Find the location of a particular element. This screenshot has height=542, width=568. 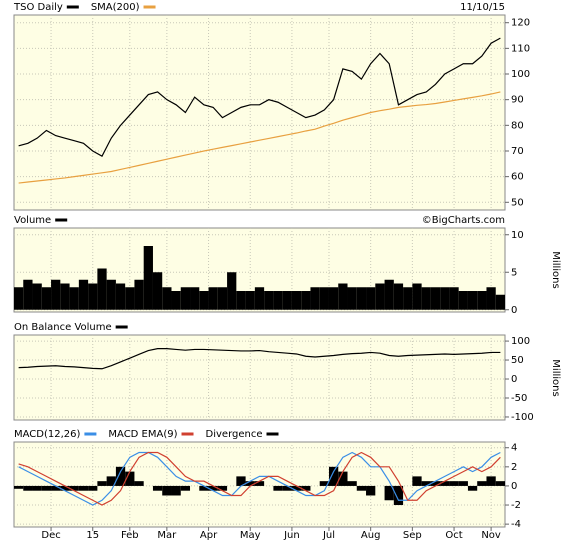

y-tick-label: 60 is located at coordinates (517, 177).